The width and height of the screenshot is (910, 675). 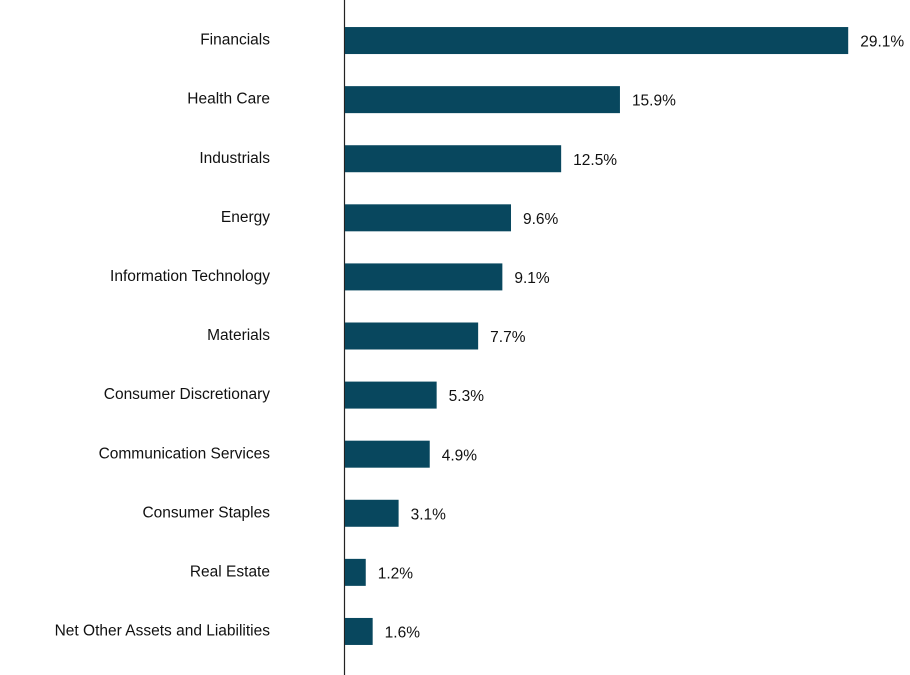 I want to click on value-label: 3.1%, so click(x=429, y=514).